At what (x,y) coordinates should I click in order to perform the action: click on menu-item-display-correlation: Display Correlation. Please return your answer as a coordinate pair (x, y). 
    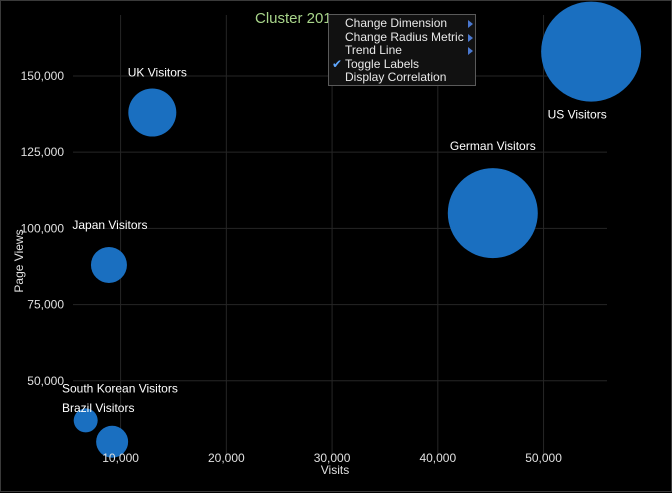
    Looking at the image, I should click on (402, 77).